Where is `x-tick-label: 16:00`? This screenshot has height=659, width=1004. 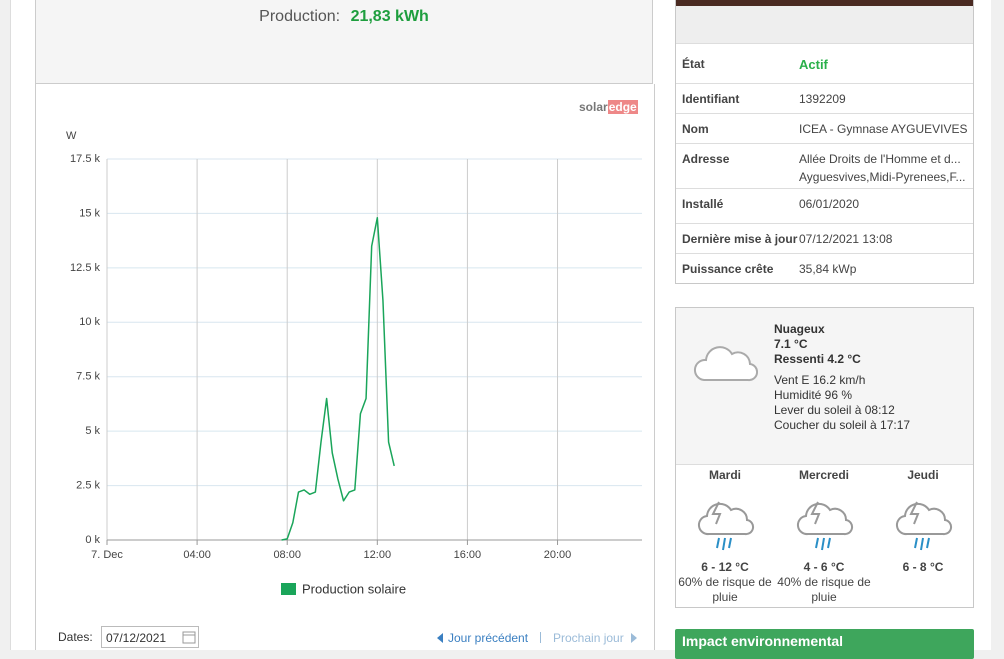 x-tick-label: 16:00 is located at coordinates (468, 555).